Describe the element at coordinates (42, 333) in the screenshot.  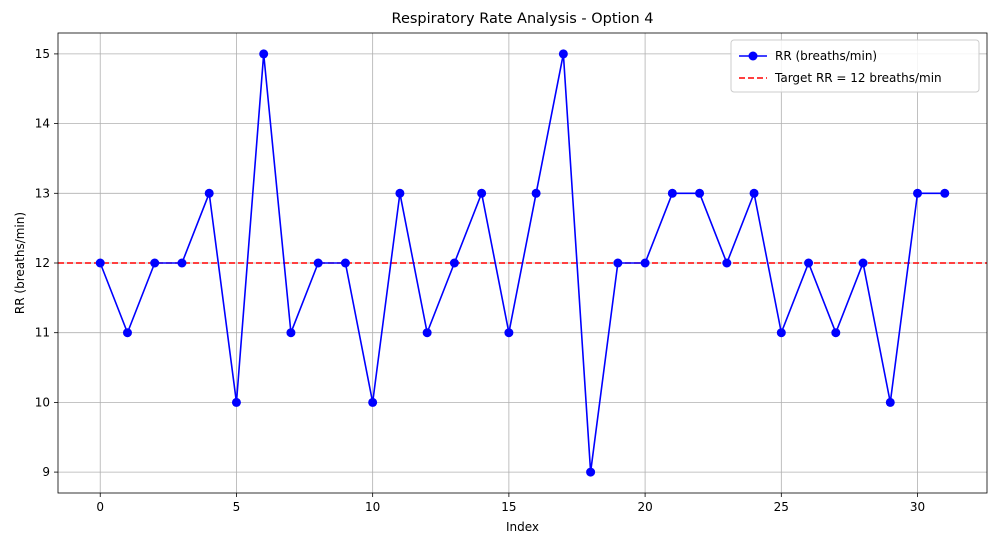
I see `y-tick-label: 11` at that location.